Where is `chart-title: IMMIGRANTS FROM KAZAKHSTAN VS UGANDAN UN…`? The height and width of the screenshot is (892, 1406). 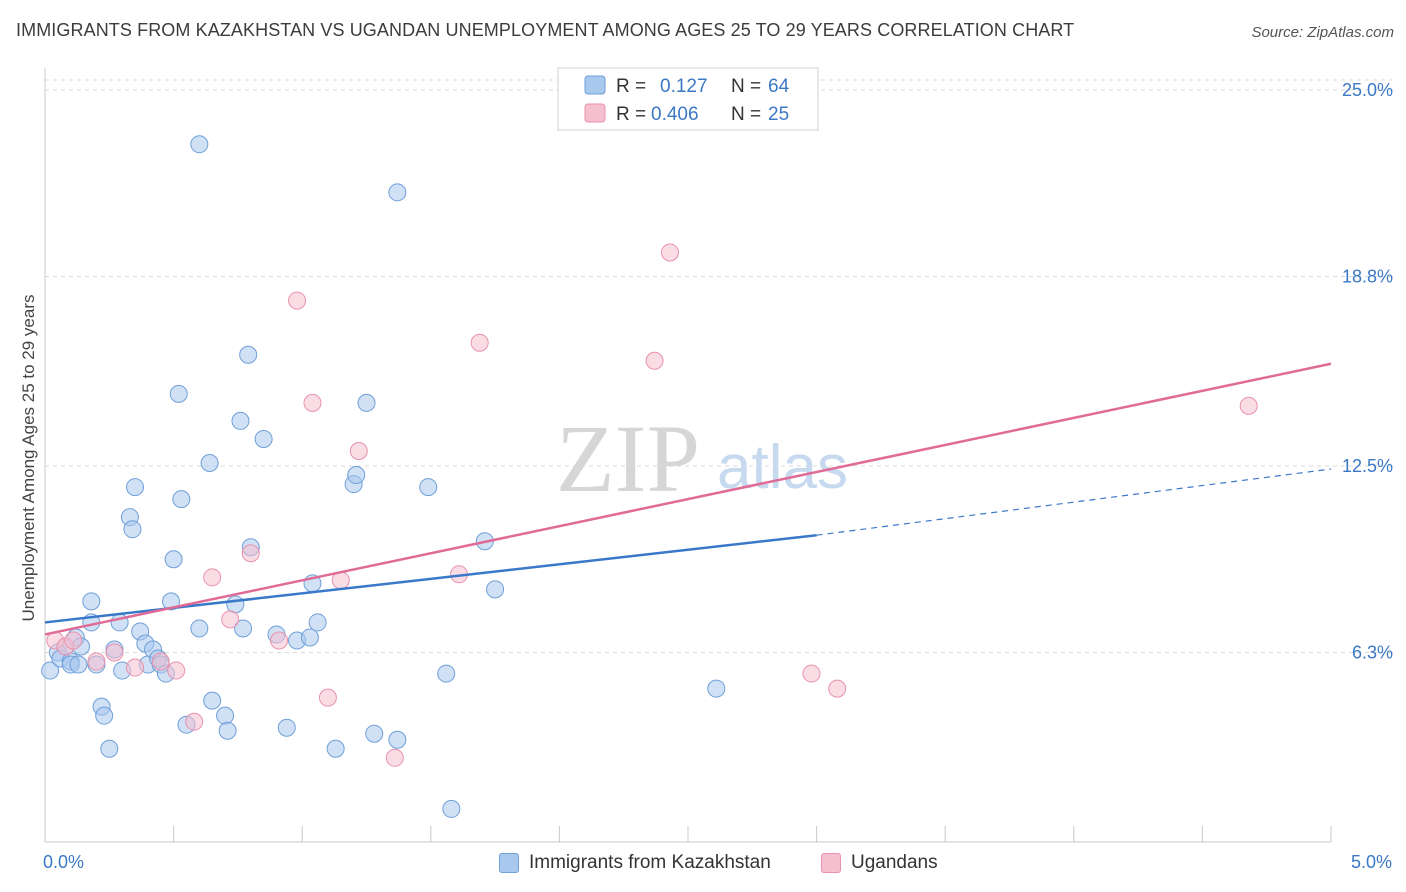 chart-title: IMMIGRANTS FROM KAZAKHSTAN VS UGANDAN UN… is located at coordinates (545, 30).